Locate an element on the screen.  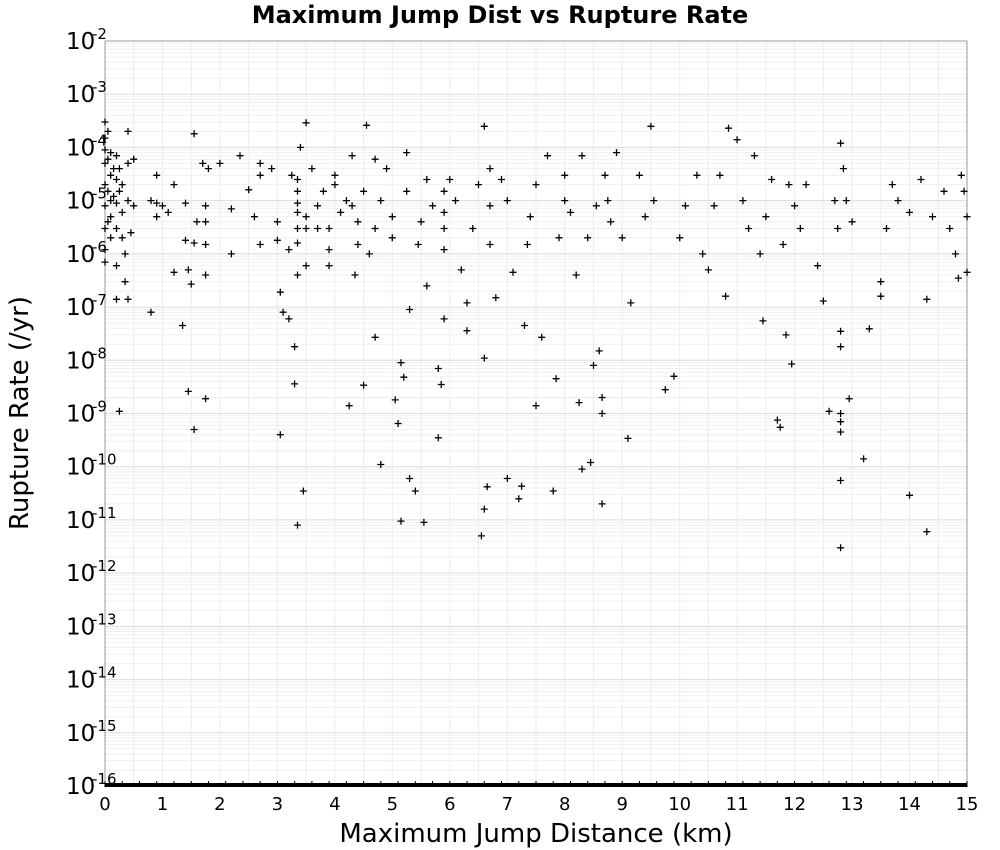
y-tick-exponent: -3 is located at coordinates (99, 87).